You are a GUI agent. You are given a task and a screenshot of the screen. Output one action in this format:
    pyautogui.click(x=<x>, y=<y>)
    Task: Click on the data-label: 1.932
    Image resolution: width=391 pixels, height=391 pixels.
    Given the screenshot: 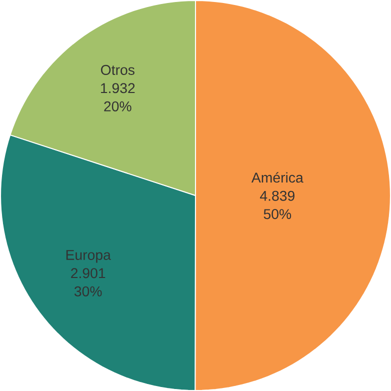 What is the action you would take?
    pyautogui.click(x=118, y=88)
    